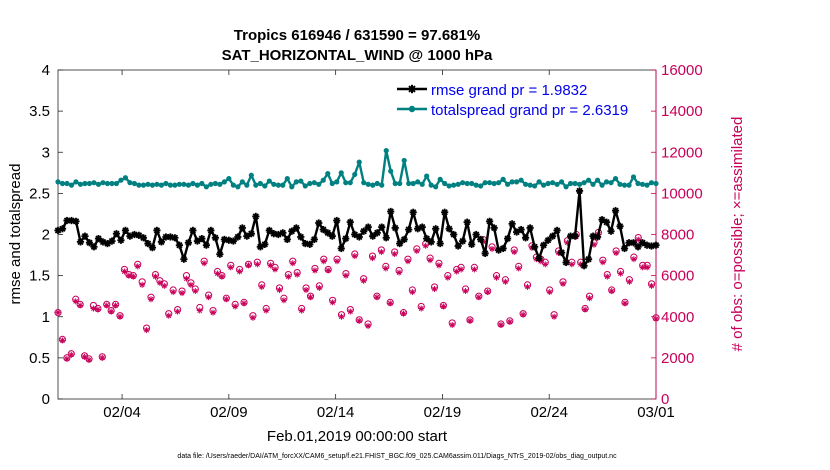  What do you see at coordinates (46, 70) in the screenshot?
I see `y-tick-label: 4` at bounding box center [46, 70].